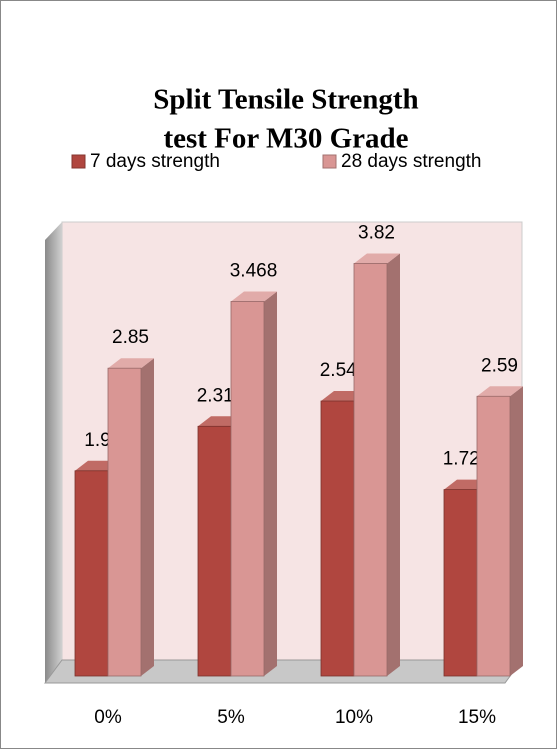 Image resolution: width=557 pixels, height=753 pixels. I want to click on data-label: 2.85, so click(130, 337).